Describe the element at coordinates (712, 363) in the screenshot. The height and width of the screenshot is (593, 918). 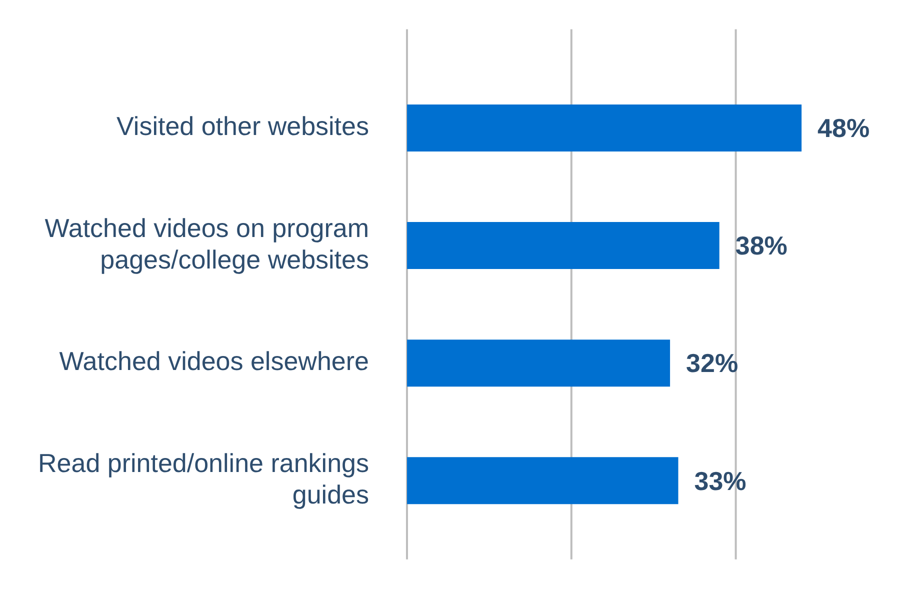
I see `data-label: 32%` at that location.